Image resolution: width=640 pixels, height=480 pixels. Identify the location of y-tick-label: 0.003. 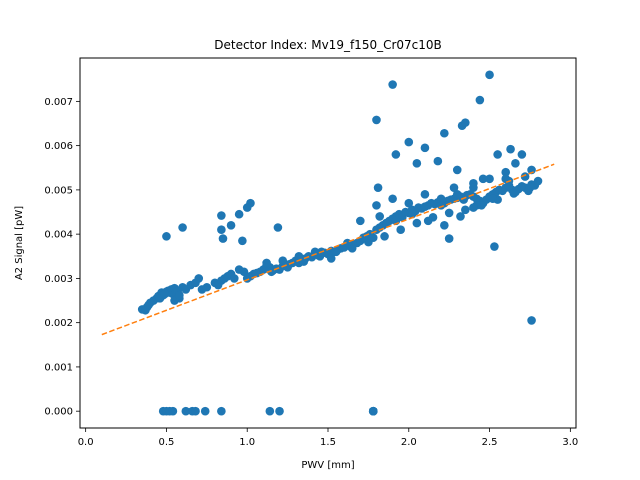
(58, 279).